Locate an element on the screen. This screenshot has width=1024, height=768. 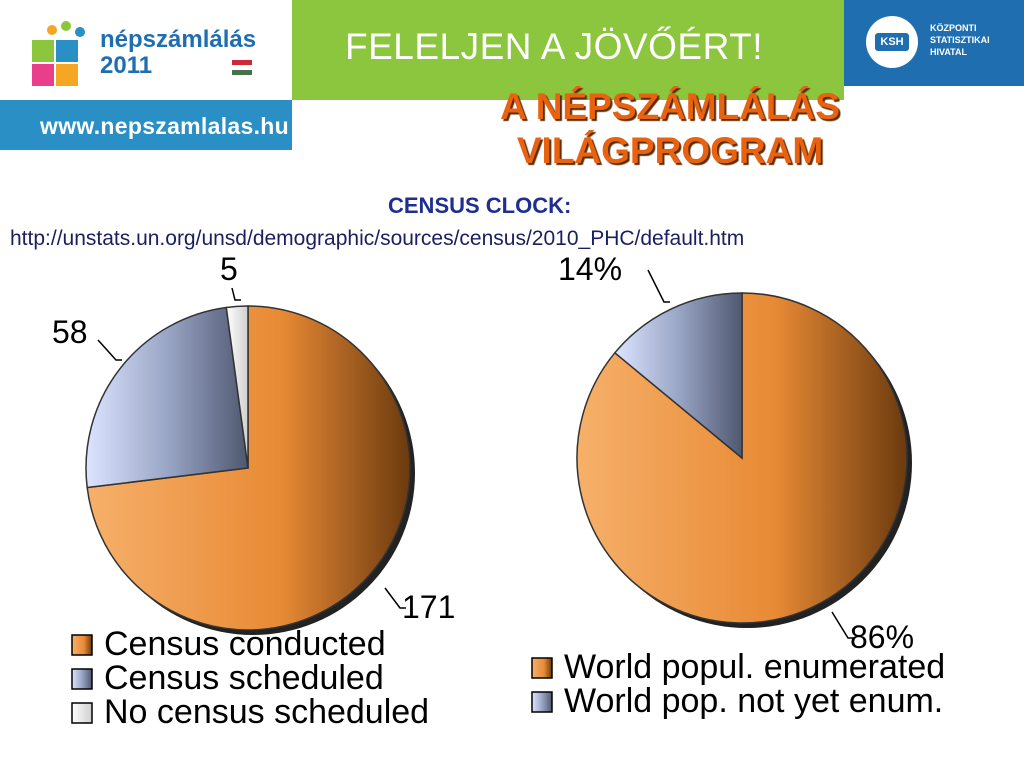
title-line-1: A NÉPSZÁMLÁLÁS is located at coordinates (670, 106).